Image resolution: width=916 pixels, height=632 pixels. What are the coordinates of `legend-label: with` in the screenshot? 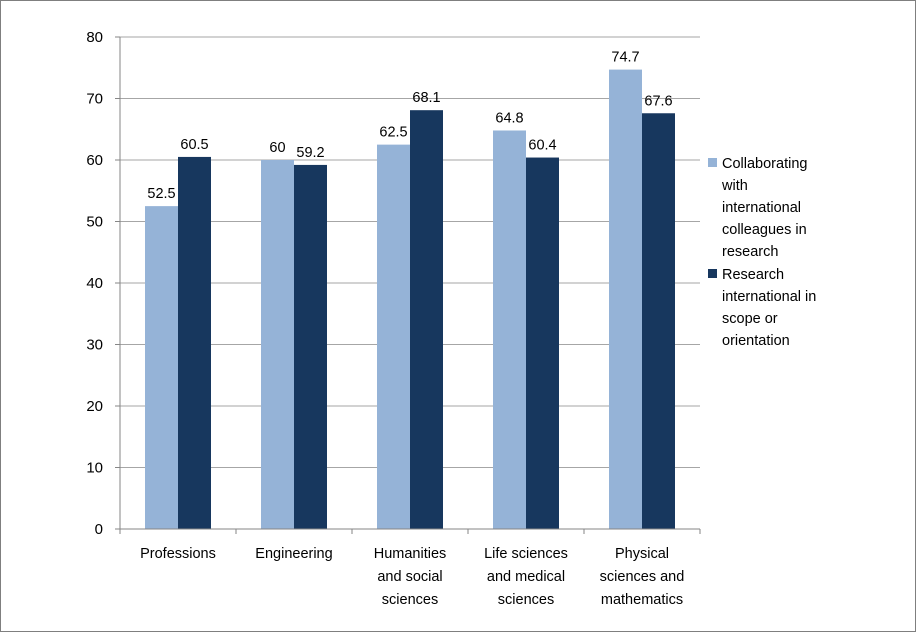 It's located at (734, 186).